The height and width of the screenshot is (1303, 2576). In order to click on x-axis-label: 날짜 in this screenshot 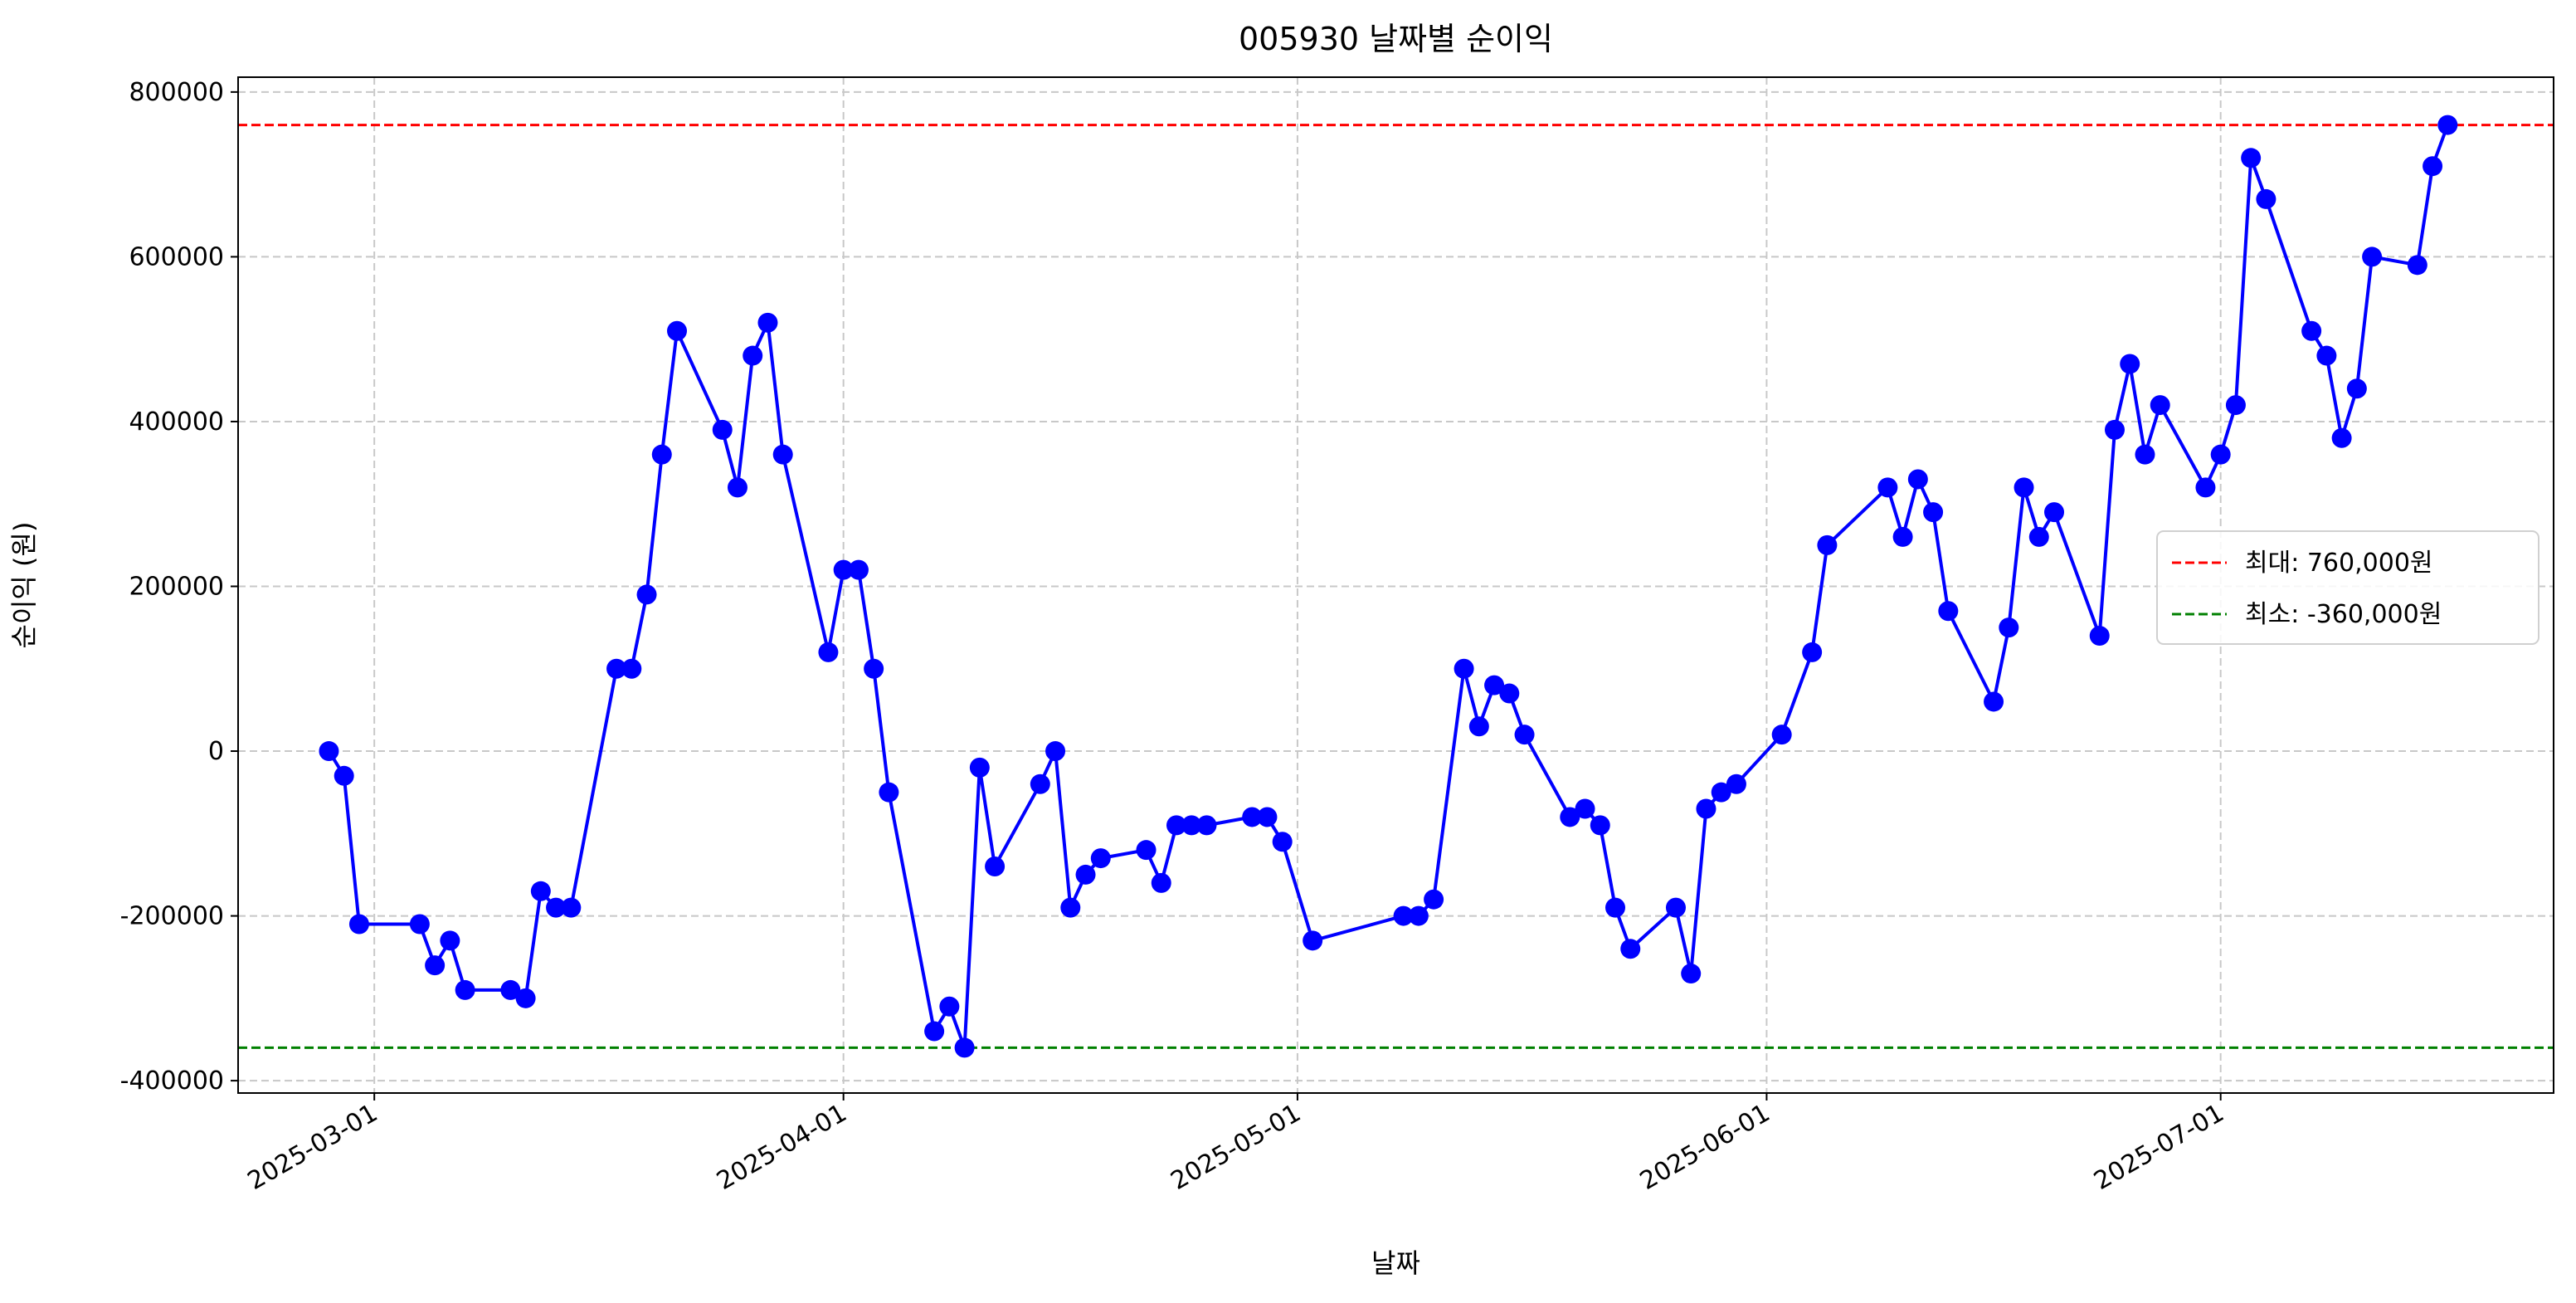, I will do `click(1395, 1263)`.